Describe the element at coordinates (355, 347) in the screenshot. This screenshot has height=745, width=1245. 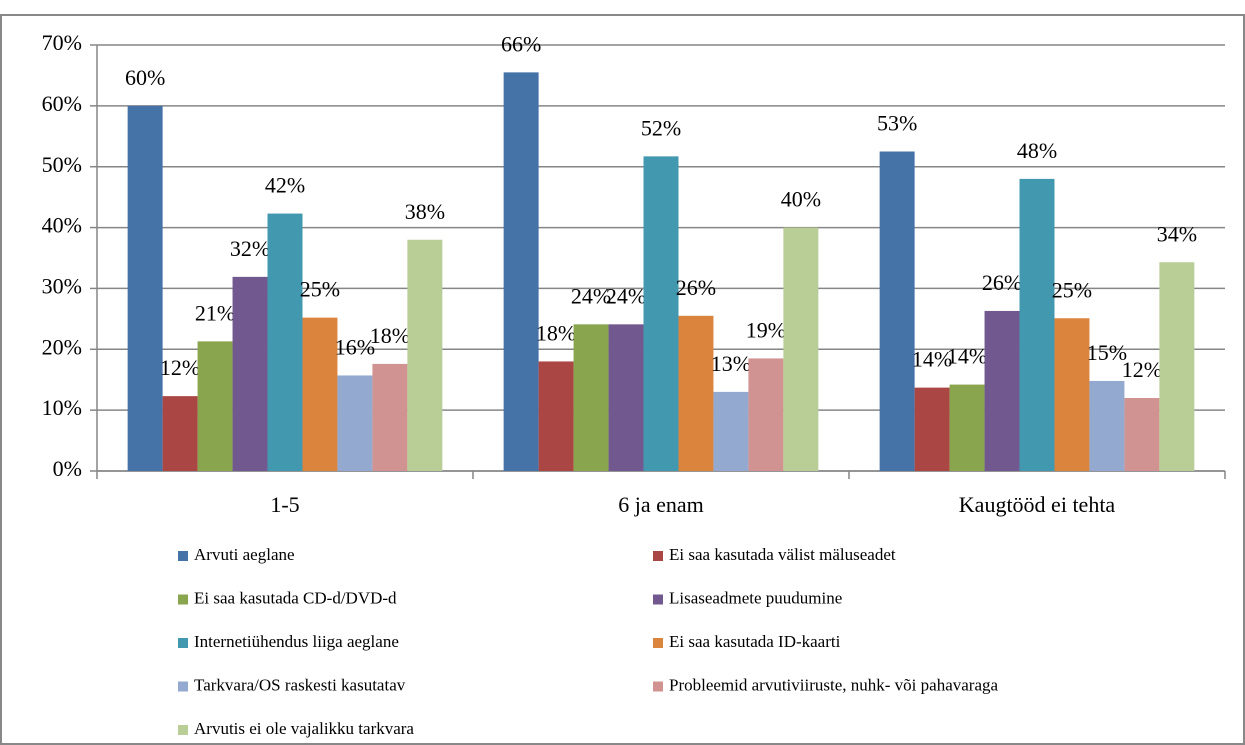
I see `data-label: 16%` at that location.